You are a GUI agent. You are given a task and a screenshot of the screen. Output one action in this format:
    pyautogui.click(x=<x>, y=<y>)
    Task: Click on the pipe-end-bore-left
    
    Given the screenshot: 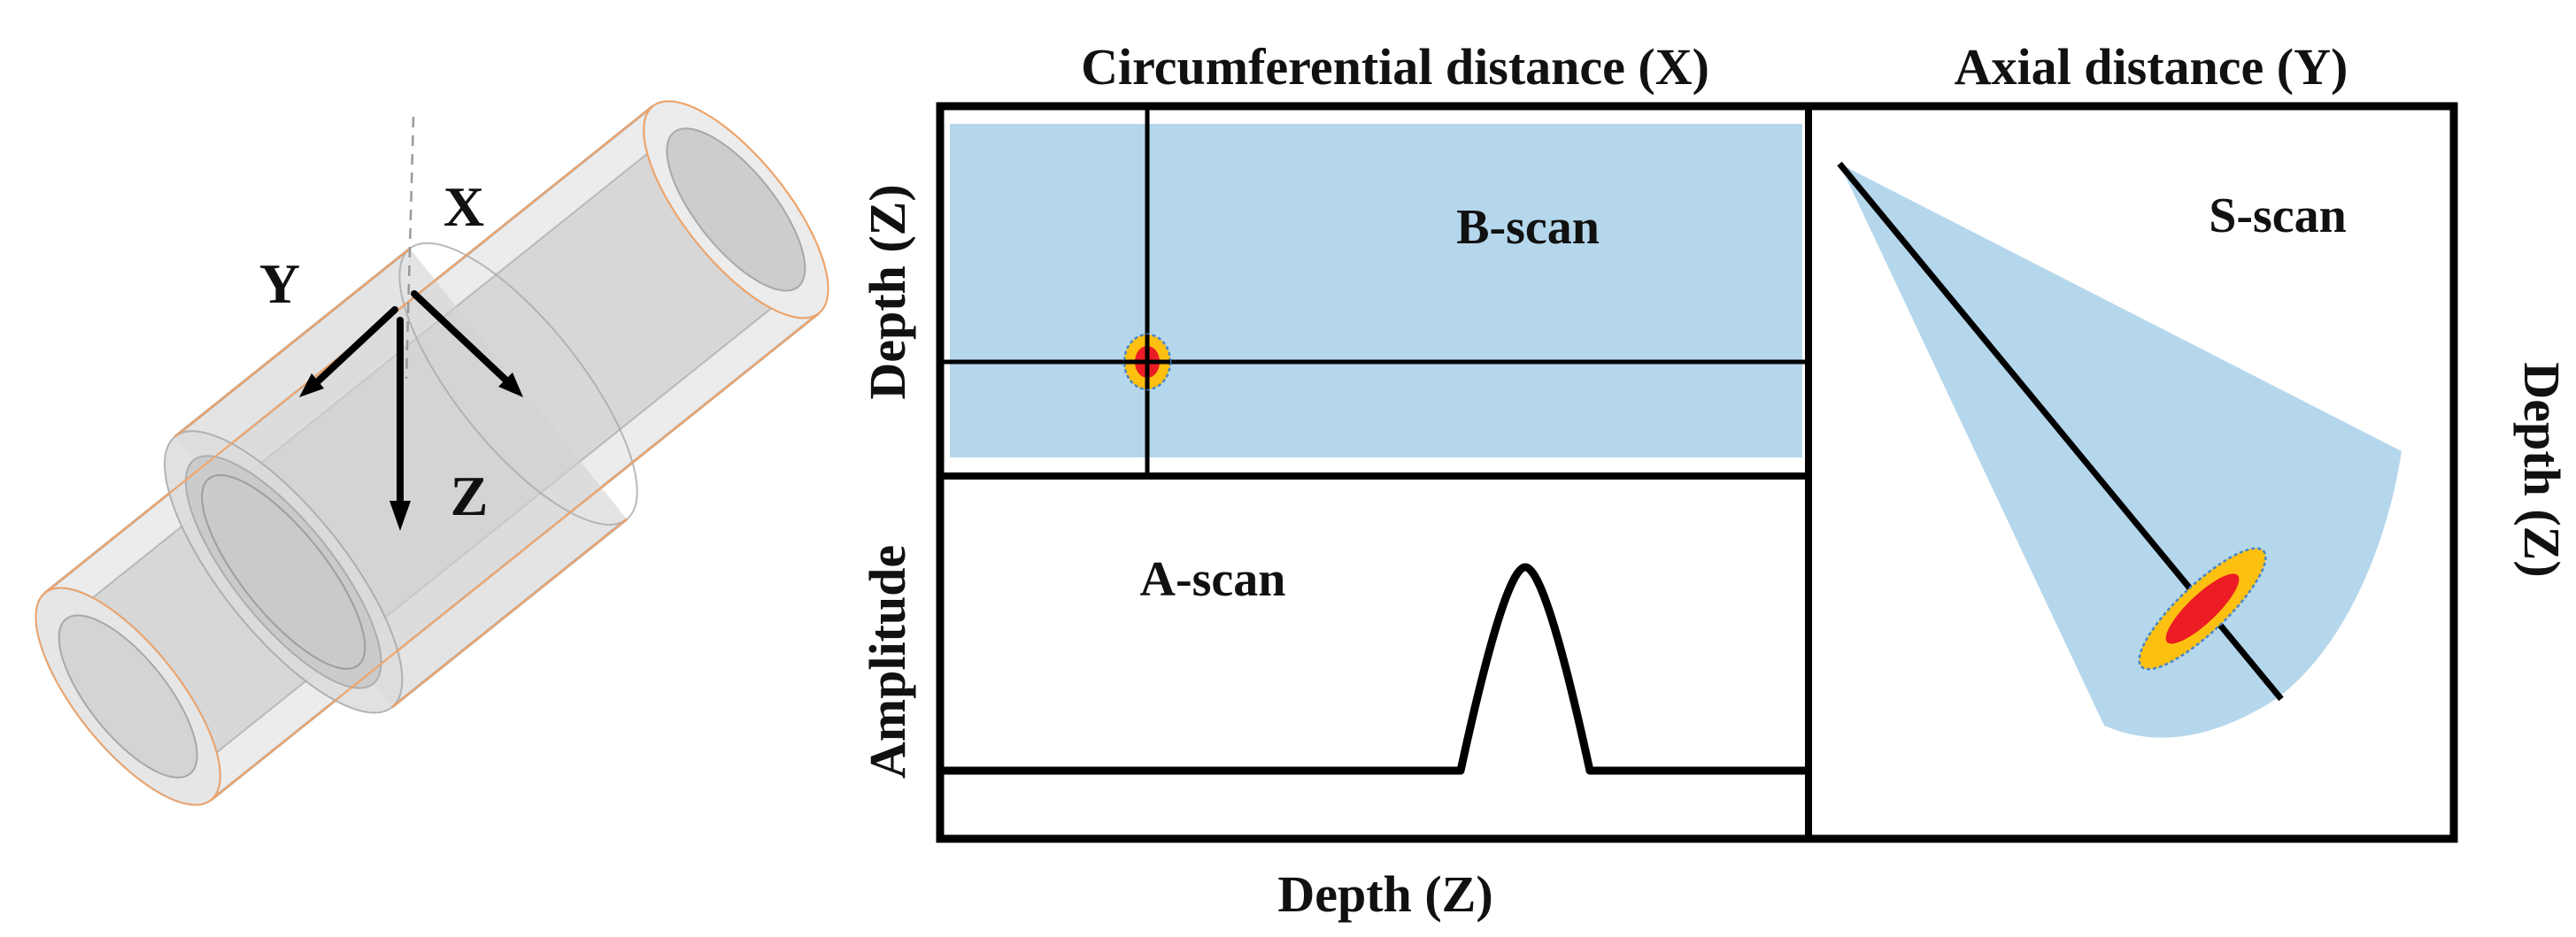 What is the action you would take?
    pyautogui.click(x=128, y=696)
    